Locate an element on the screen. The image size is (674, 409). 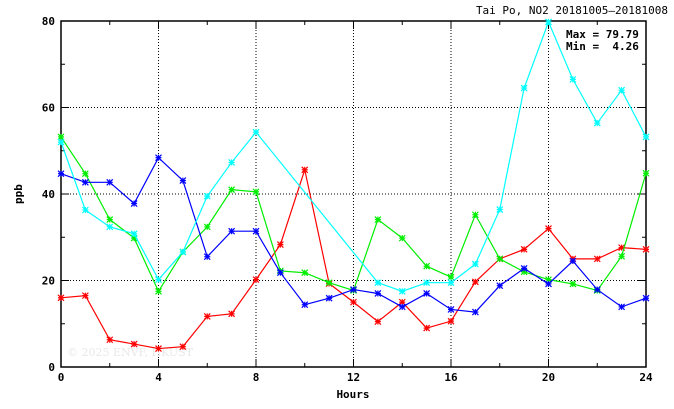
x-tick-label: 16 is located at coordinates (451, 377).